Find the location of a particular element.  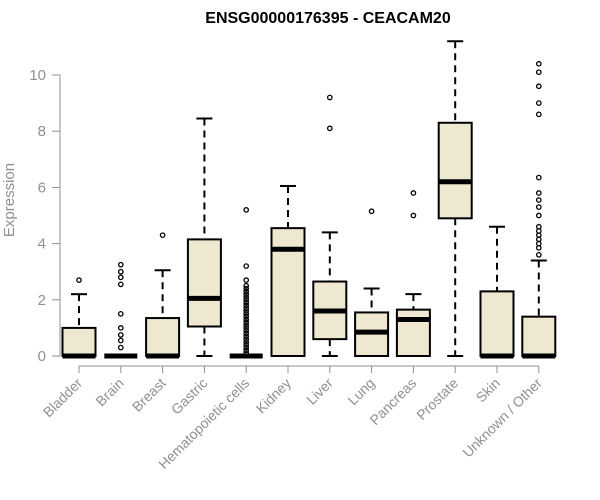

y-tick-label: 6 is located at coordinates (42, 187).